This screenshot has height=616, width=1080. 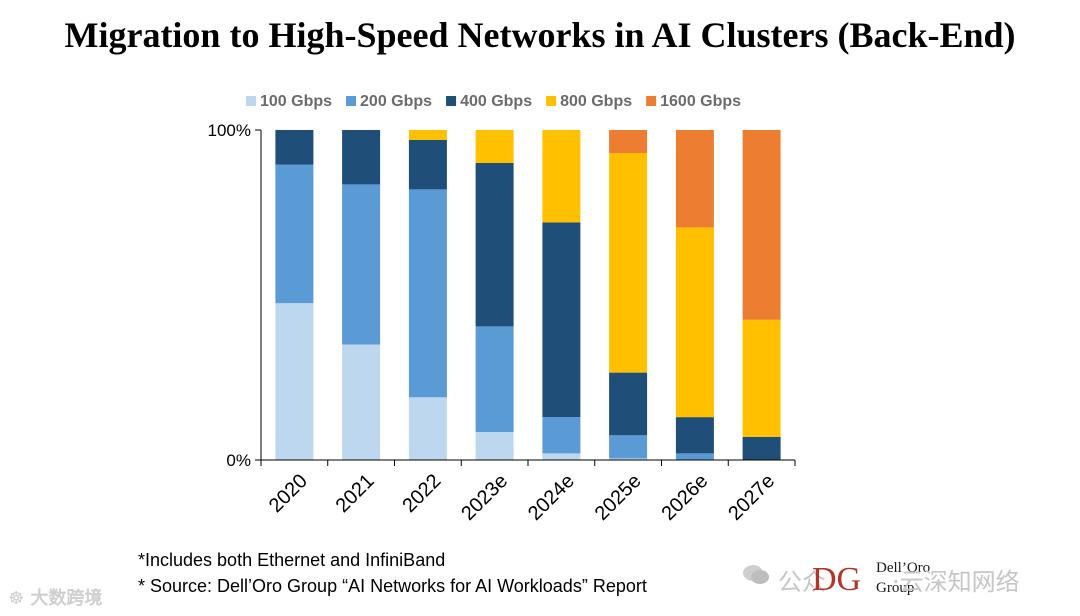 I want to click on bar-2020-100-gbps, so click(x=294, y=382).